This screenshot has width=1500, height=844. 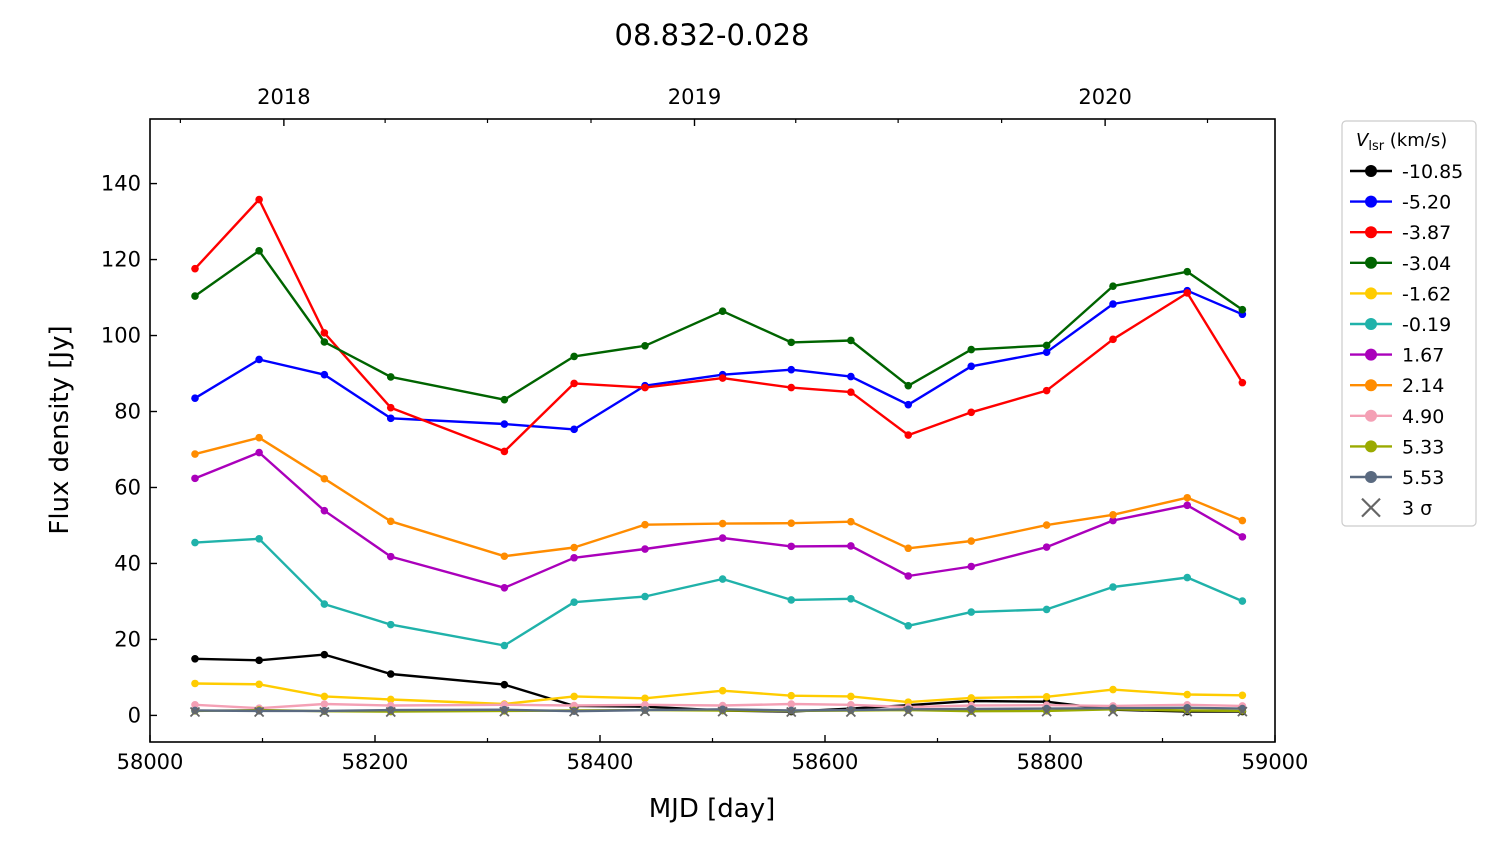 What do you see at coordinates (1400, 233) in the screenshot?
I see `legend-item: -3.87` at bounding box center [1400, 233].